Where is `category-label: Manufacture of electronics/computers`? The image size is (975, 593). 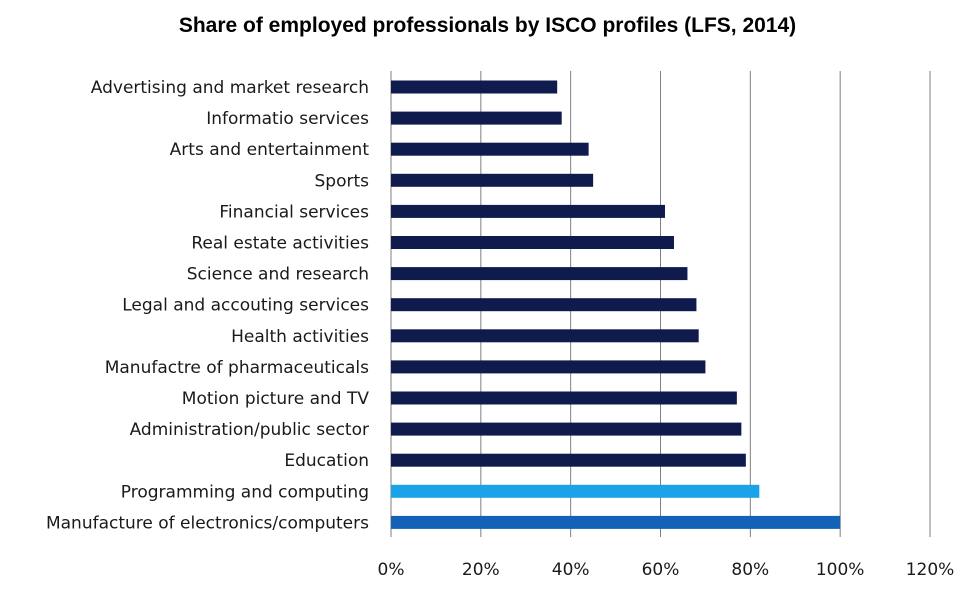 category-label: Manufacture of electronics/computers is located at coordinates (207, 523).